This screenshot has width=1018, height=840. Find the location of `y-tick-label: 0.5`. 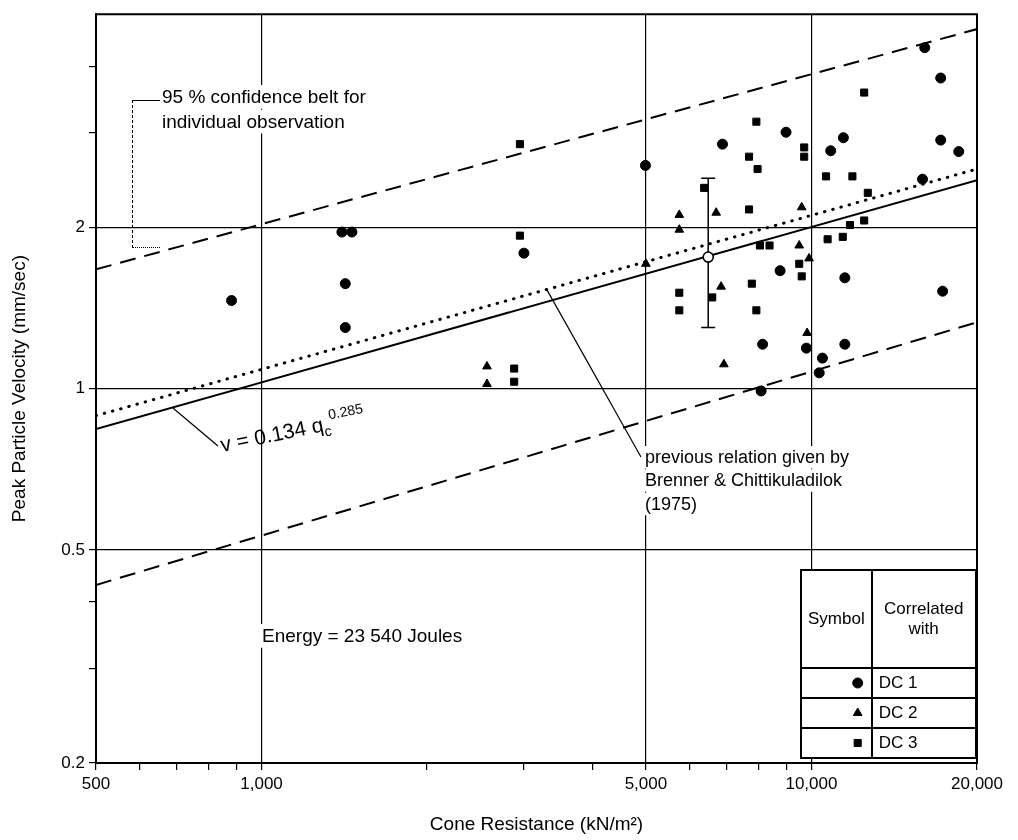

y-tick-label: 0.5 is located at coordinates (73, 549).